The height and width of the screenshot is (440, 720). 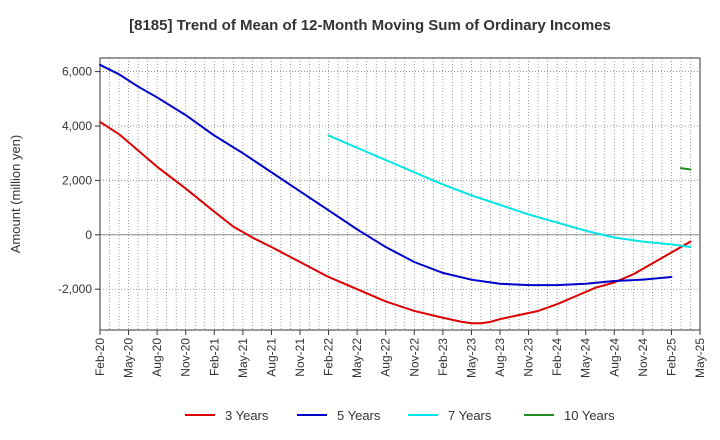 What do you see at coordinates (529, 357) in the screenshot?
I see `x-tick-label: Nov-23` at bounding box center [529, 357].